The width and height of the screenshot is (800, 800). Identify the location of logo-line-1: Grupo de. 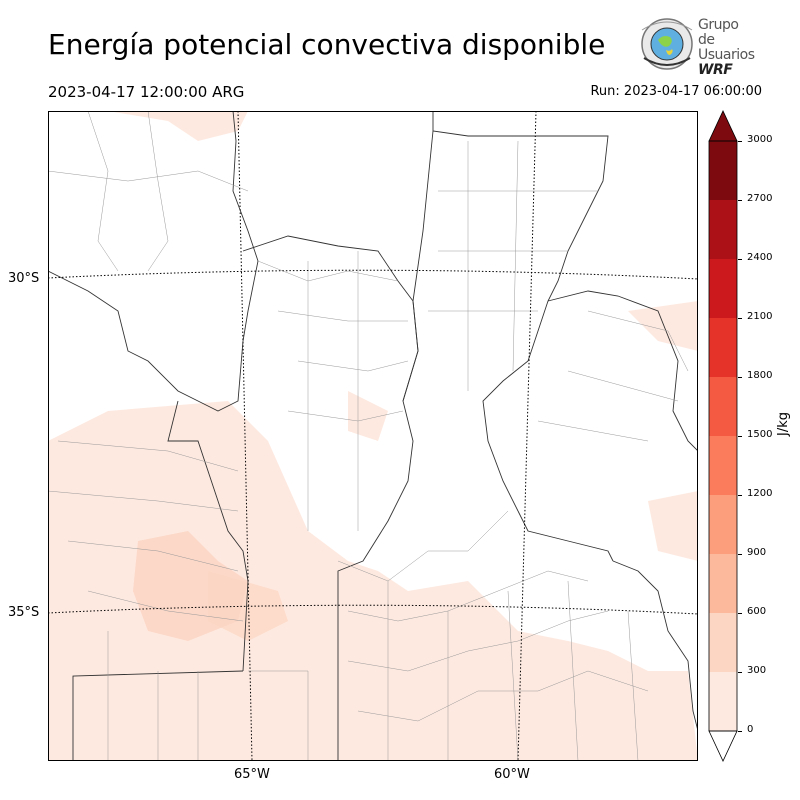
(718, 32).